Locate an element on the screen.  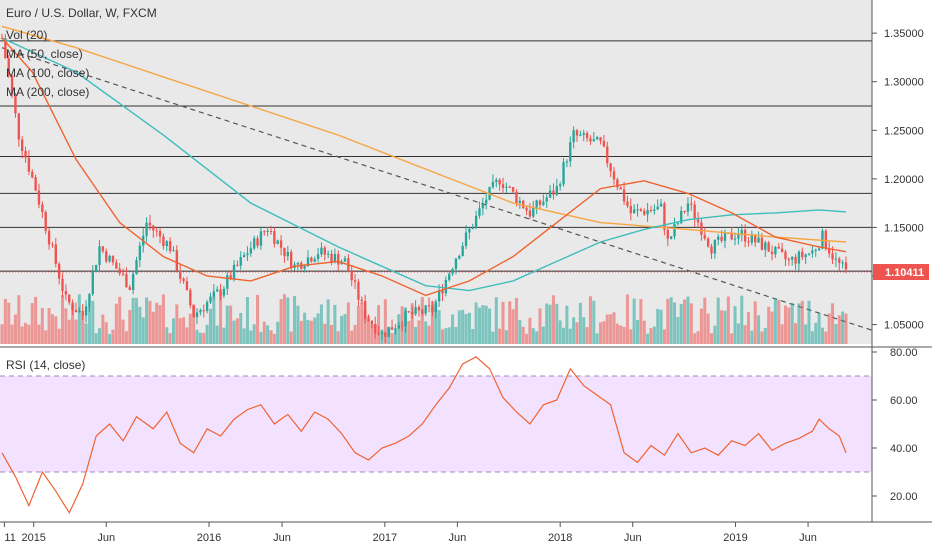
legend-ma100: MA (100, close) is located at coordinates (48, 73).